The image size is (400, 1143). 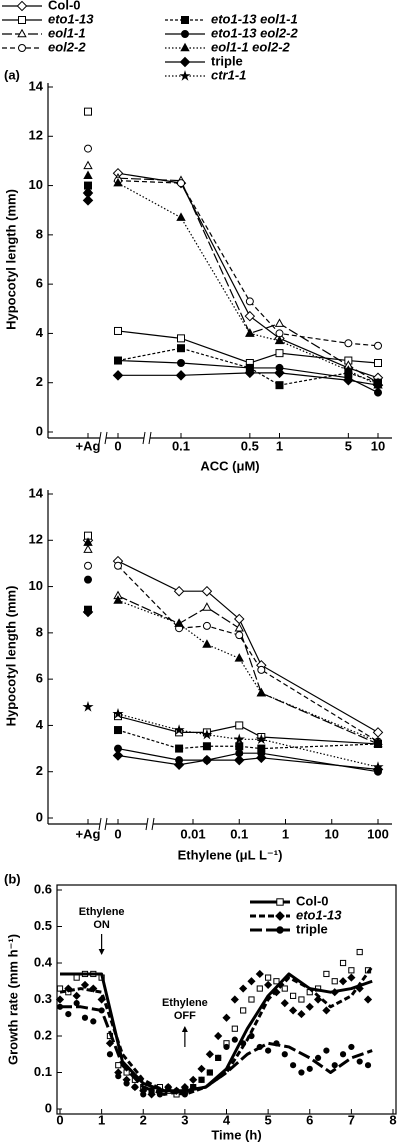 What do you see at coordinates (227, 1119) in the screenshot?
I see `x-tick-label: 4` at bounding box center [227, 1119].